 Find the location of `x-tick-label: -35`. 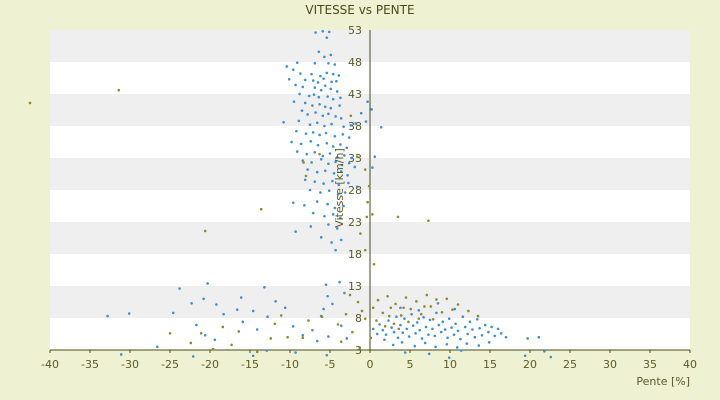

x-tick-label: -35 is located at coordinates (90, 364).